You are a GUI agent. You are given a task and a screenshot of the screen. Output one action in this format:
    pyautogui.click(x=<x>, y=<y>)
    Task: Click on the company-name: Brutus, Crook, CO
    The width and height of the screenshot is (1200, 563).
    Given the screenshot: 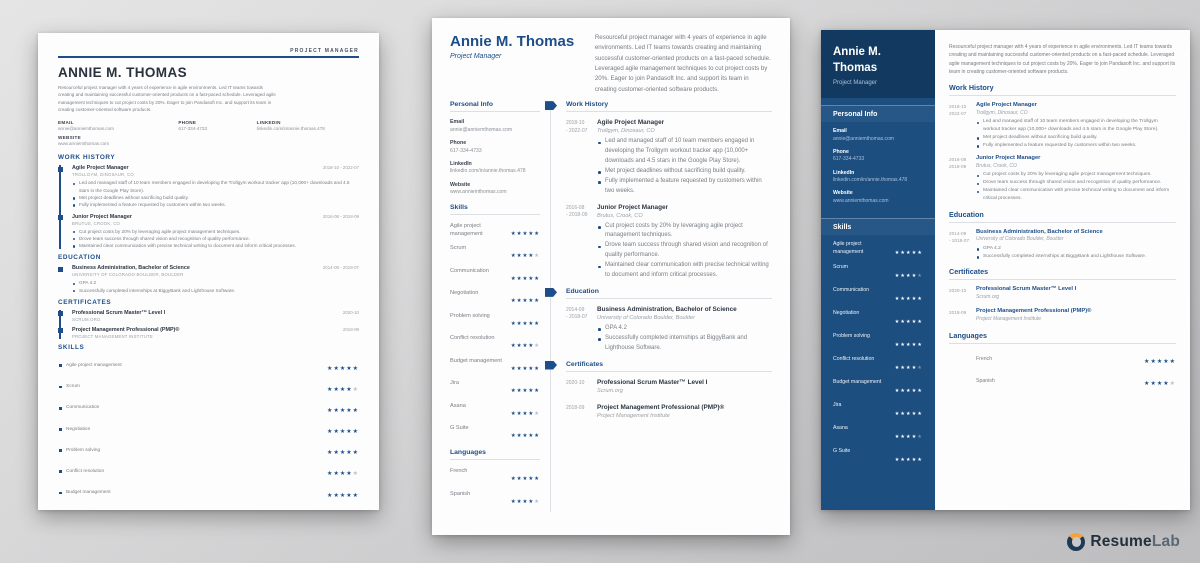 What is the action you would take?
    pyautogui.click(x=620, y=215)
    